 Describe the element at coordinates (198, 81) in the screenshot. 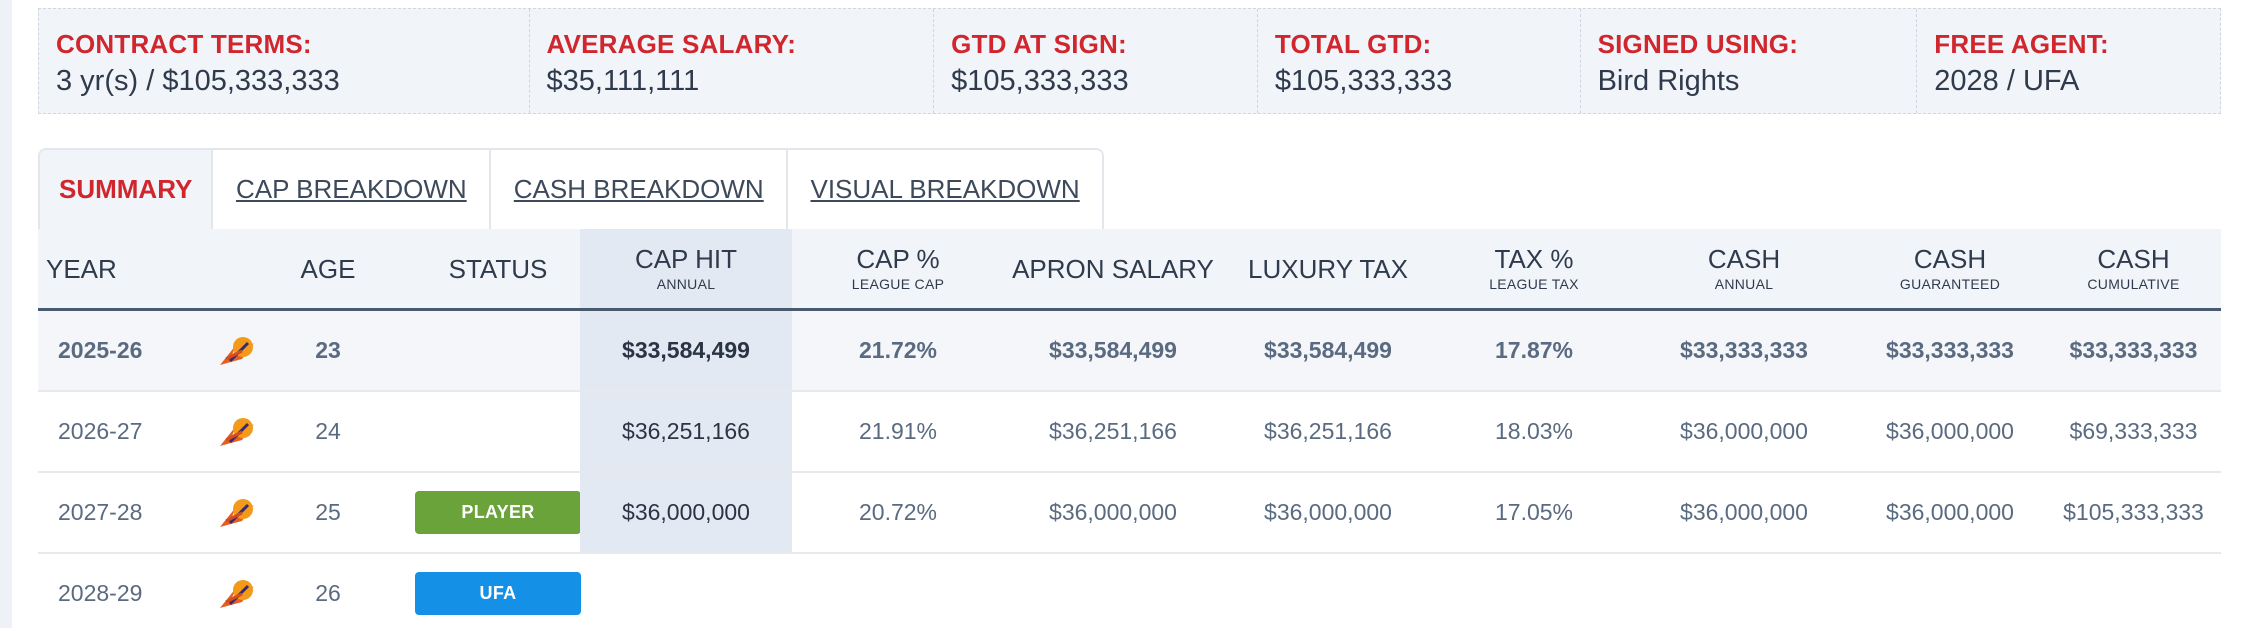

I see `term-value: 3 yr(s) / $105,333,333` at that location.